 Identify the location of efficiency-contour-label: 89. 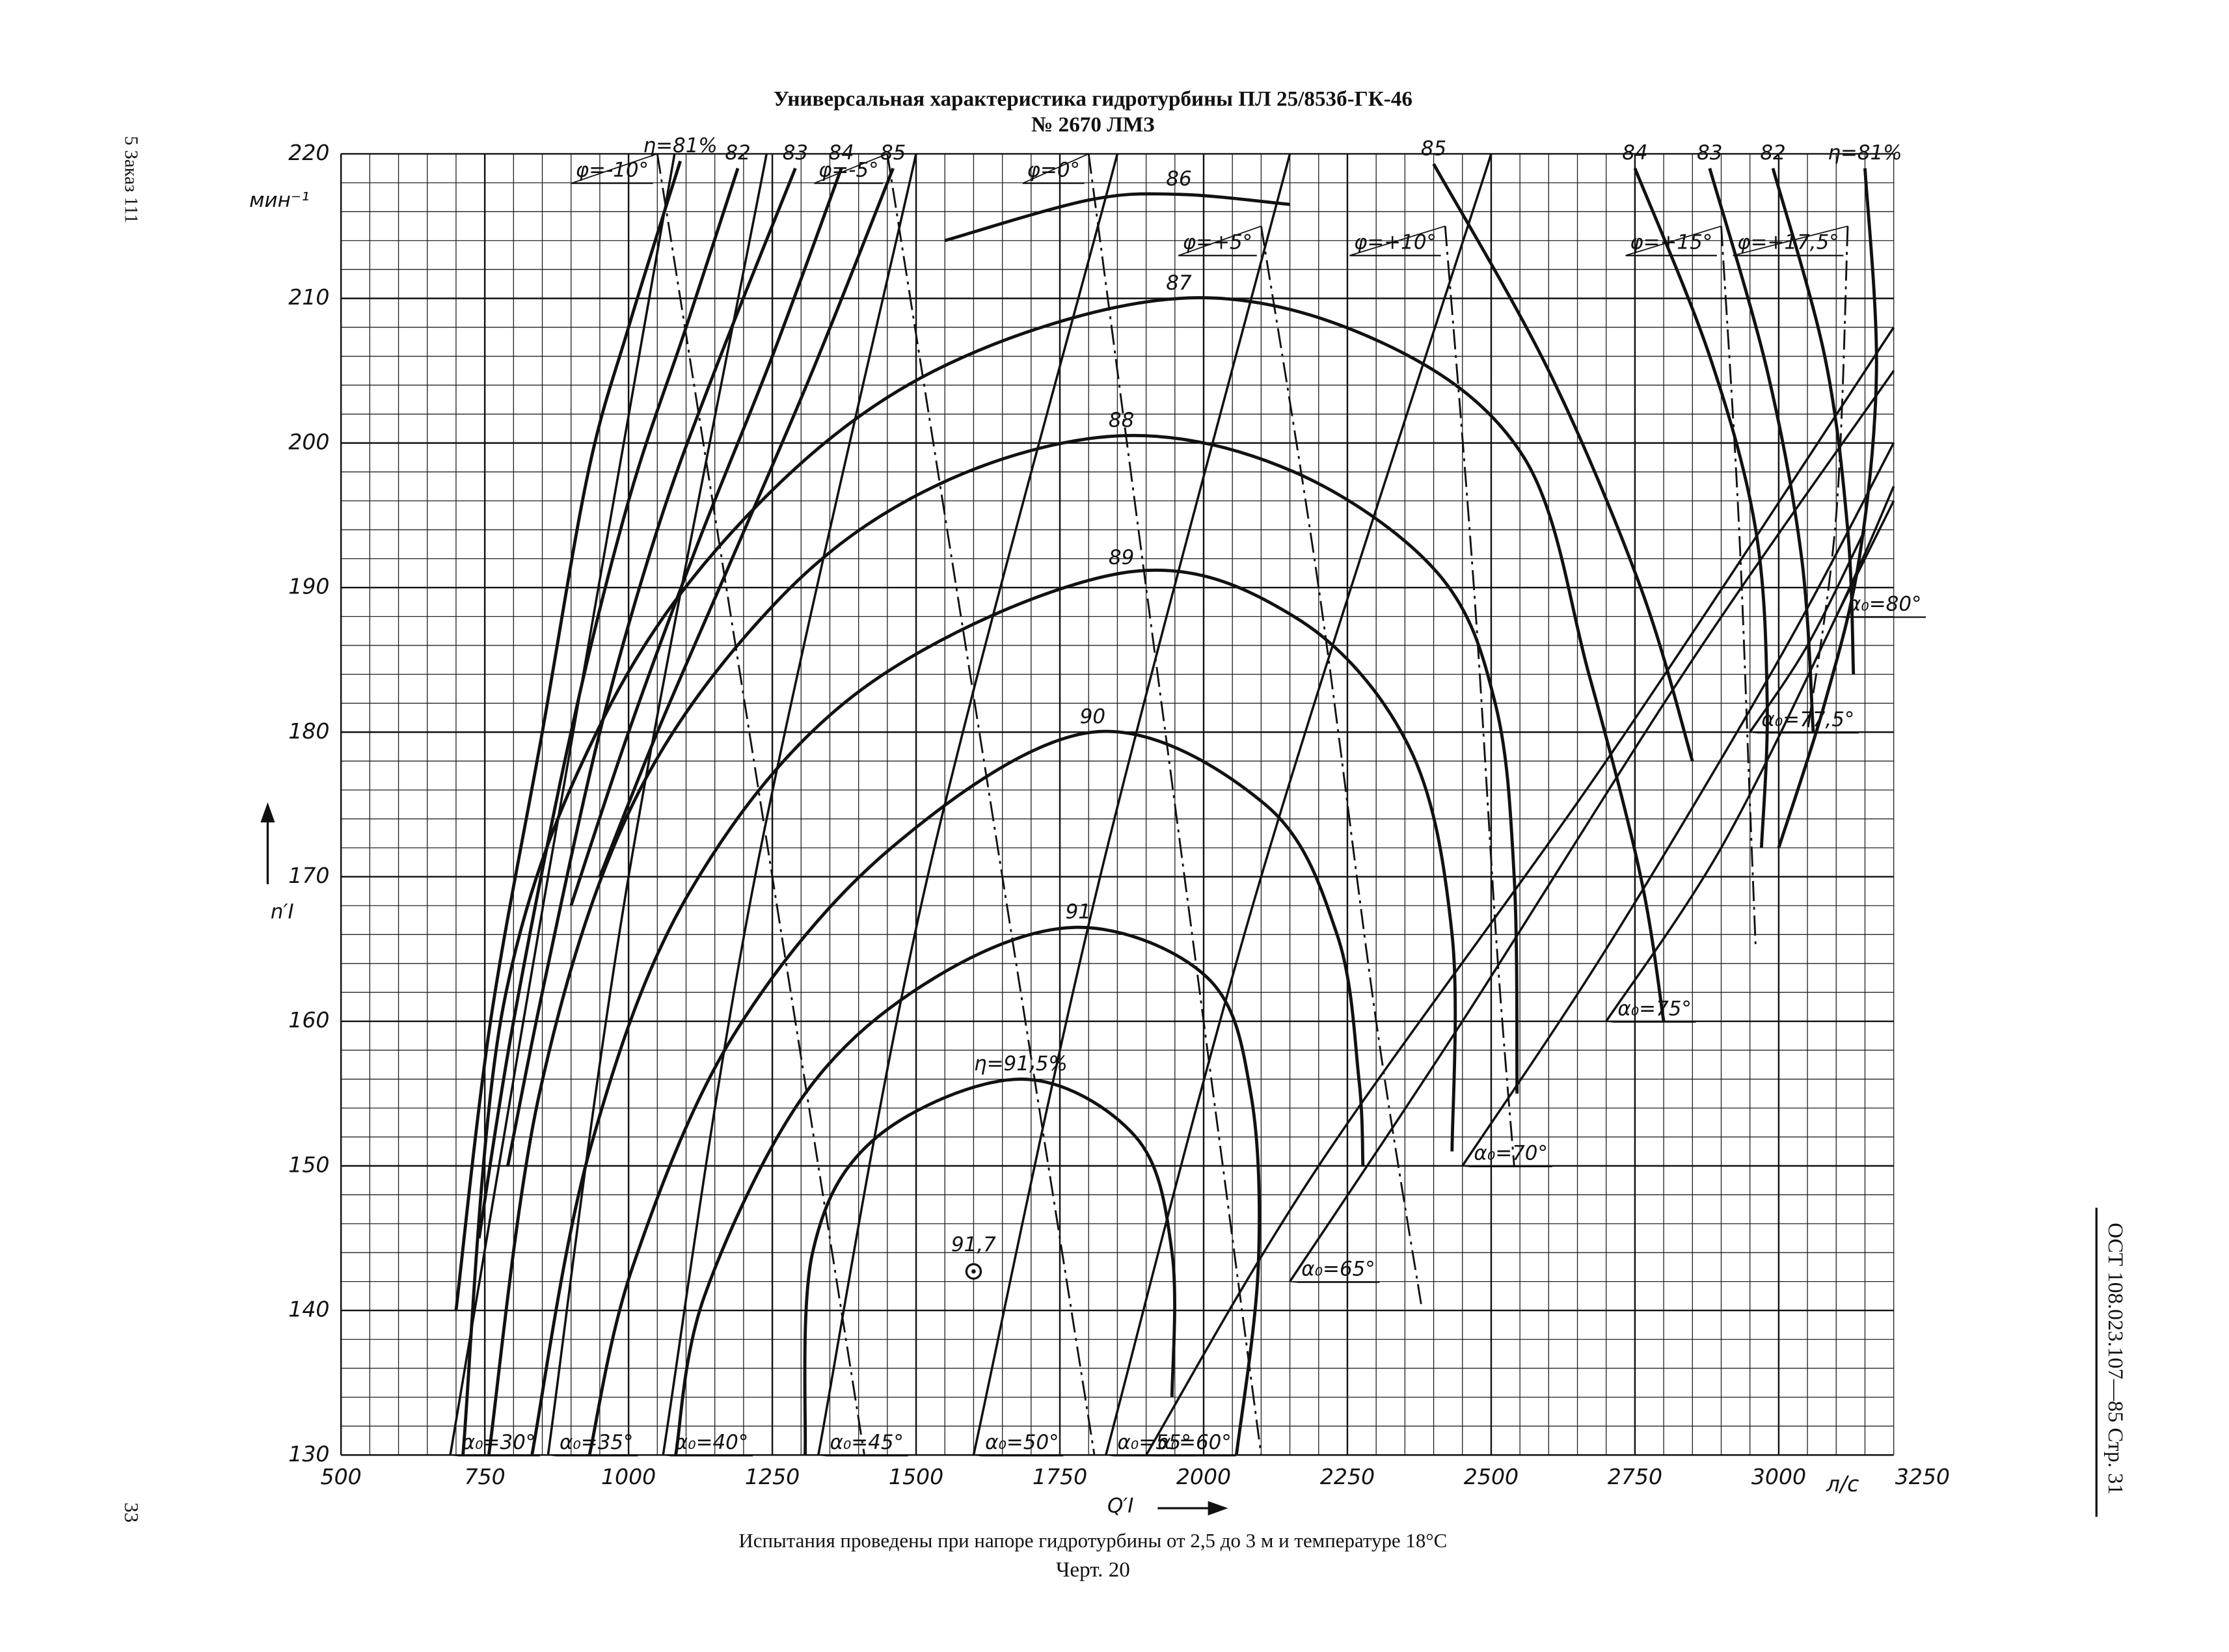
(1121, 557).